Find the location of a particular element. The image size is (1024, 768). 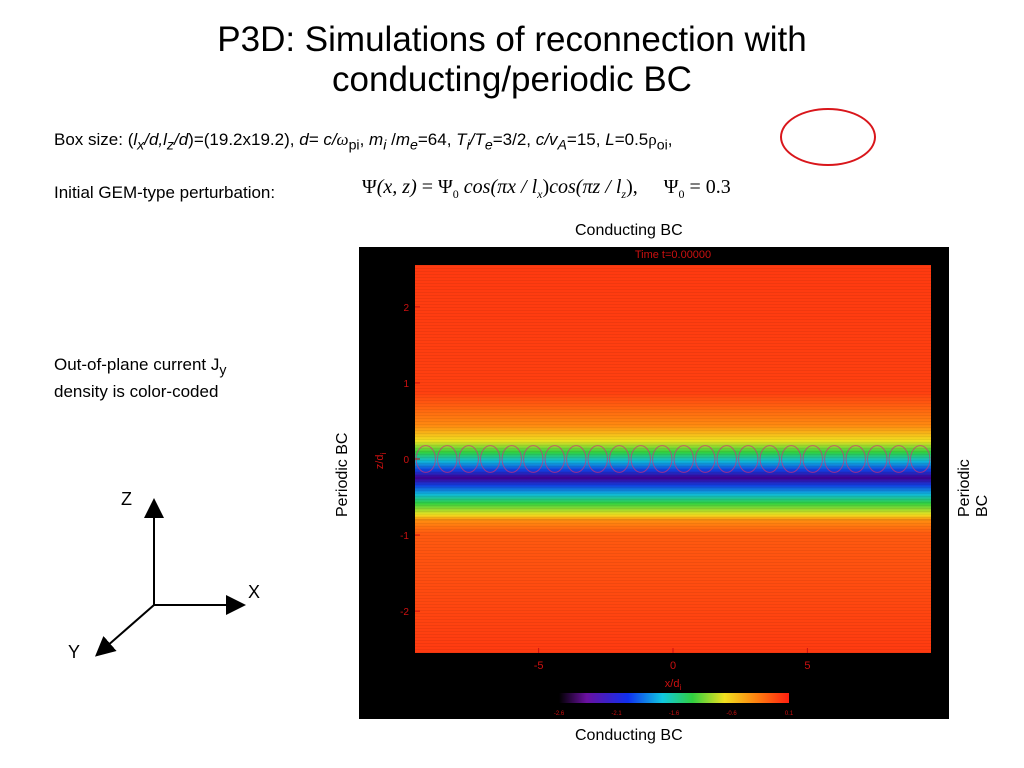

ti-subscript: i is located at coordinates (468, 145).